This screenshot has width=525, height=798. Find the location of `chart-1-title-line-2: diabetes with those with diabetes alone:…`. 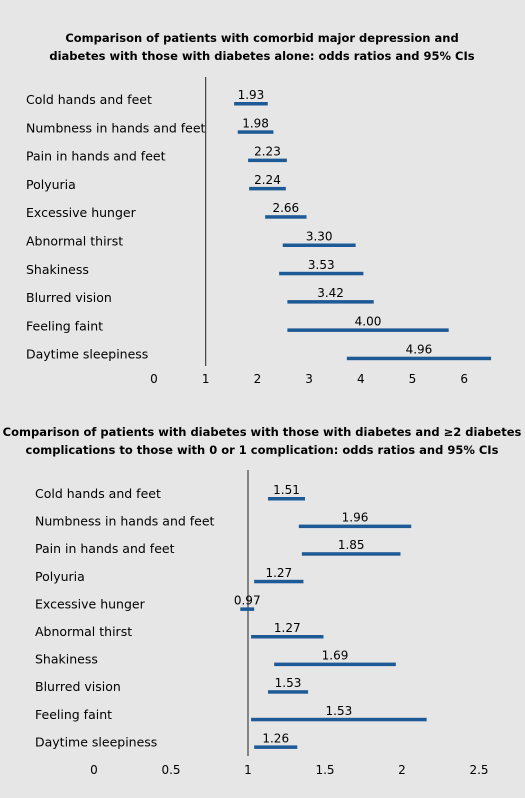

chart-1-title-line-2: diabetes with those with diabetes alone:… is located at coordinates (261, 56).